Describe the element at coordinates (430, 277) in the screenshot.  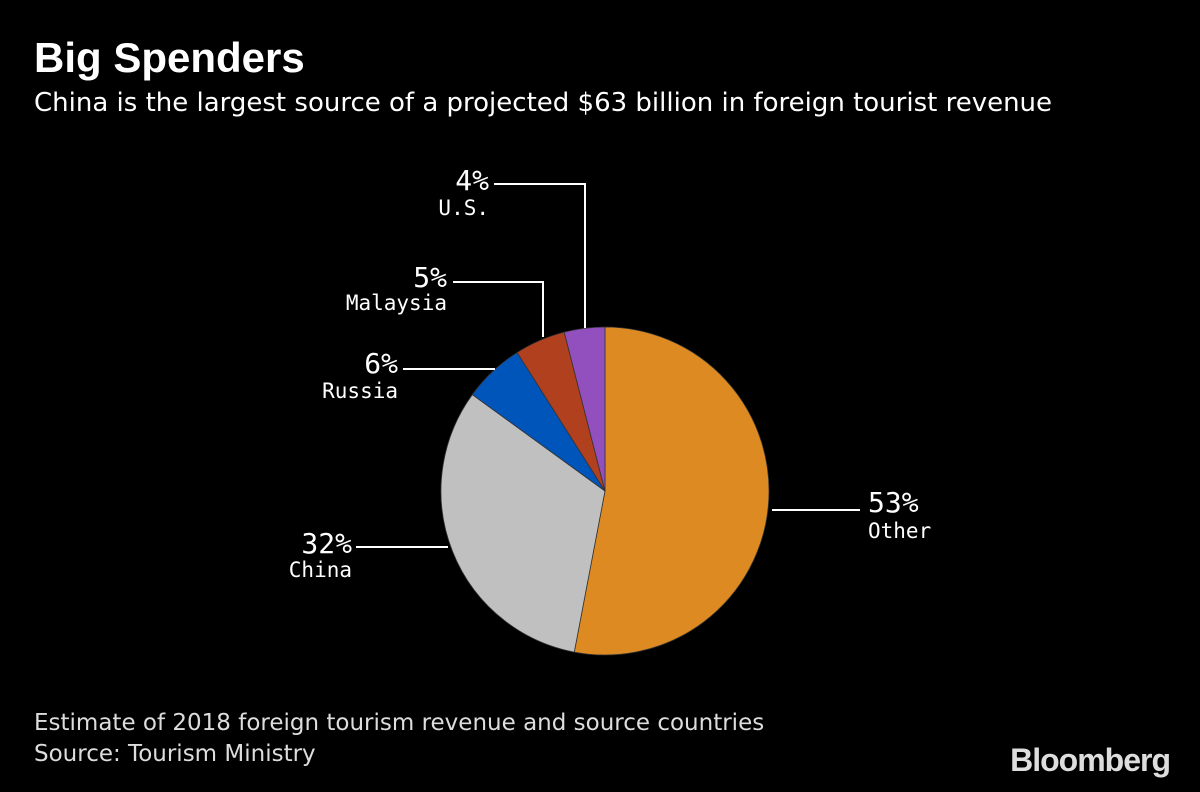
I see `label-pct-malaysia: 5%` at that location.